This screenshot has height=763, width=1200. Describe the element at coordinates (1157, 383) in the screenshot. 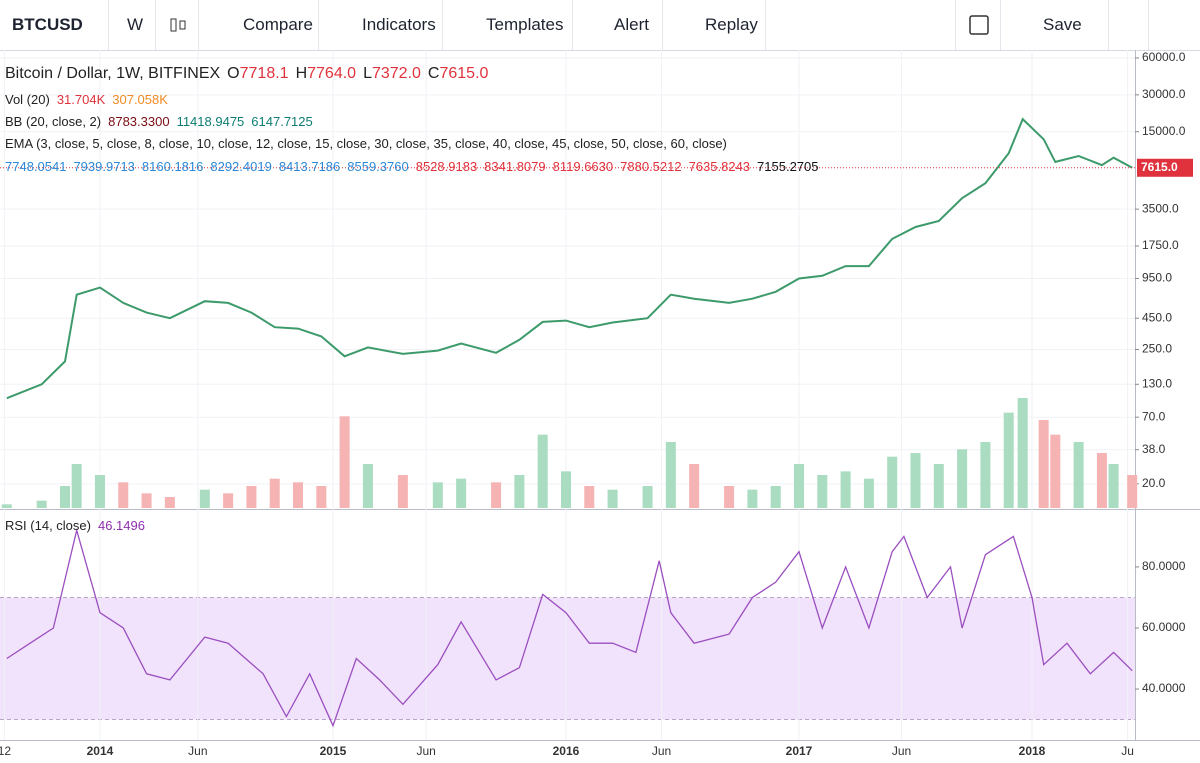

I see `y-tick-label: 130.0` at that location.